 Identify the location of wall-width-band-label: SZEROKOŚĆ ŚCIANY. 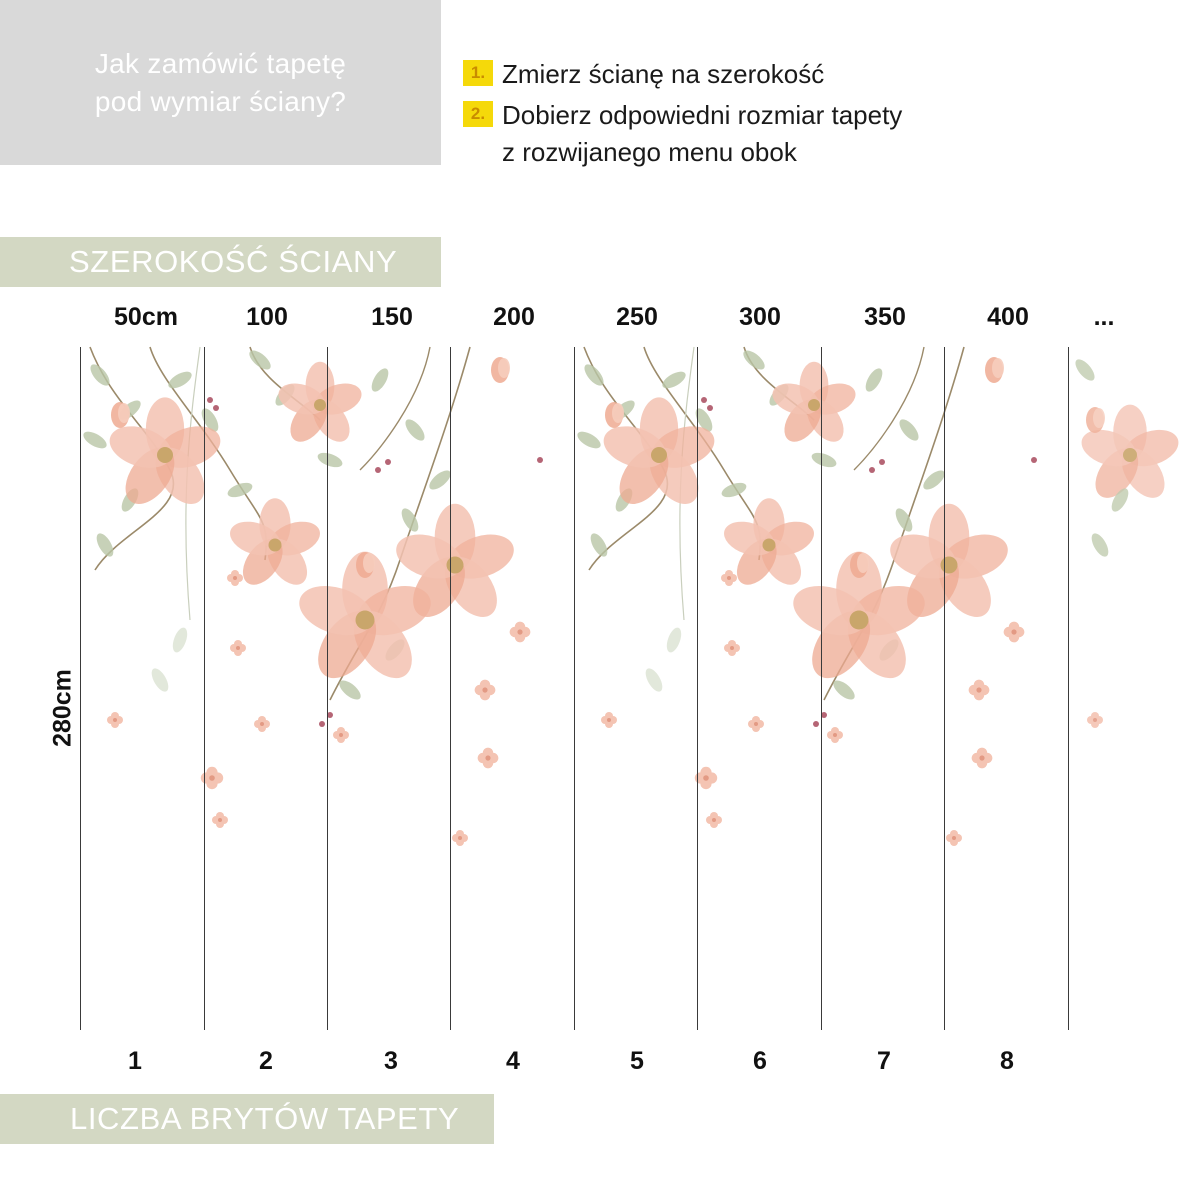
(233, 261).